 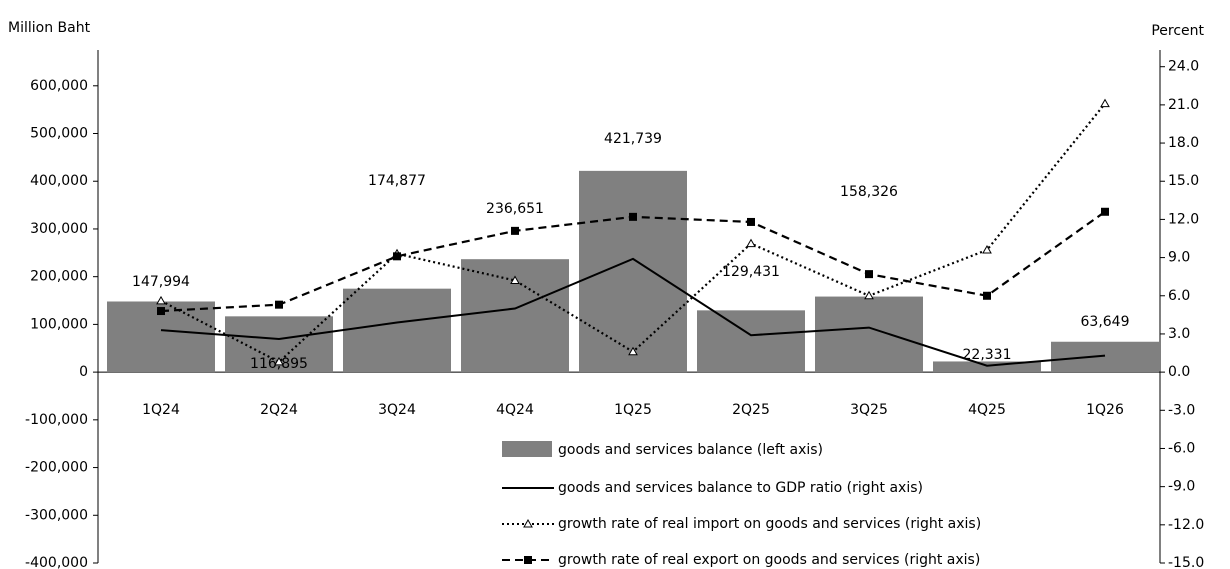 What do you see at coordinates (1181, 487) in the screenshot?
I see `y2-tick-label: -9.0` at bounding box center [1181, 487].